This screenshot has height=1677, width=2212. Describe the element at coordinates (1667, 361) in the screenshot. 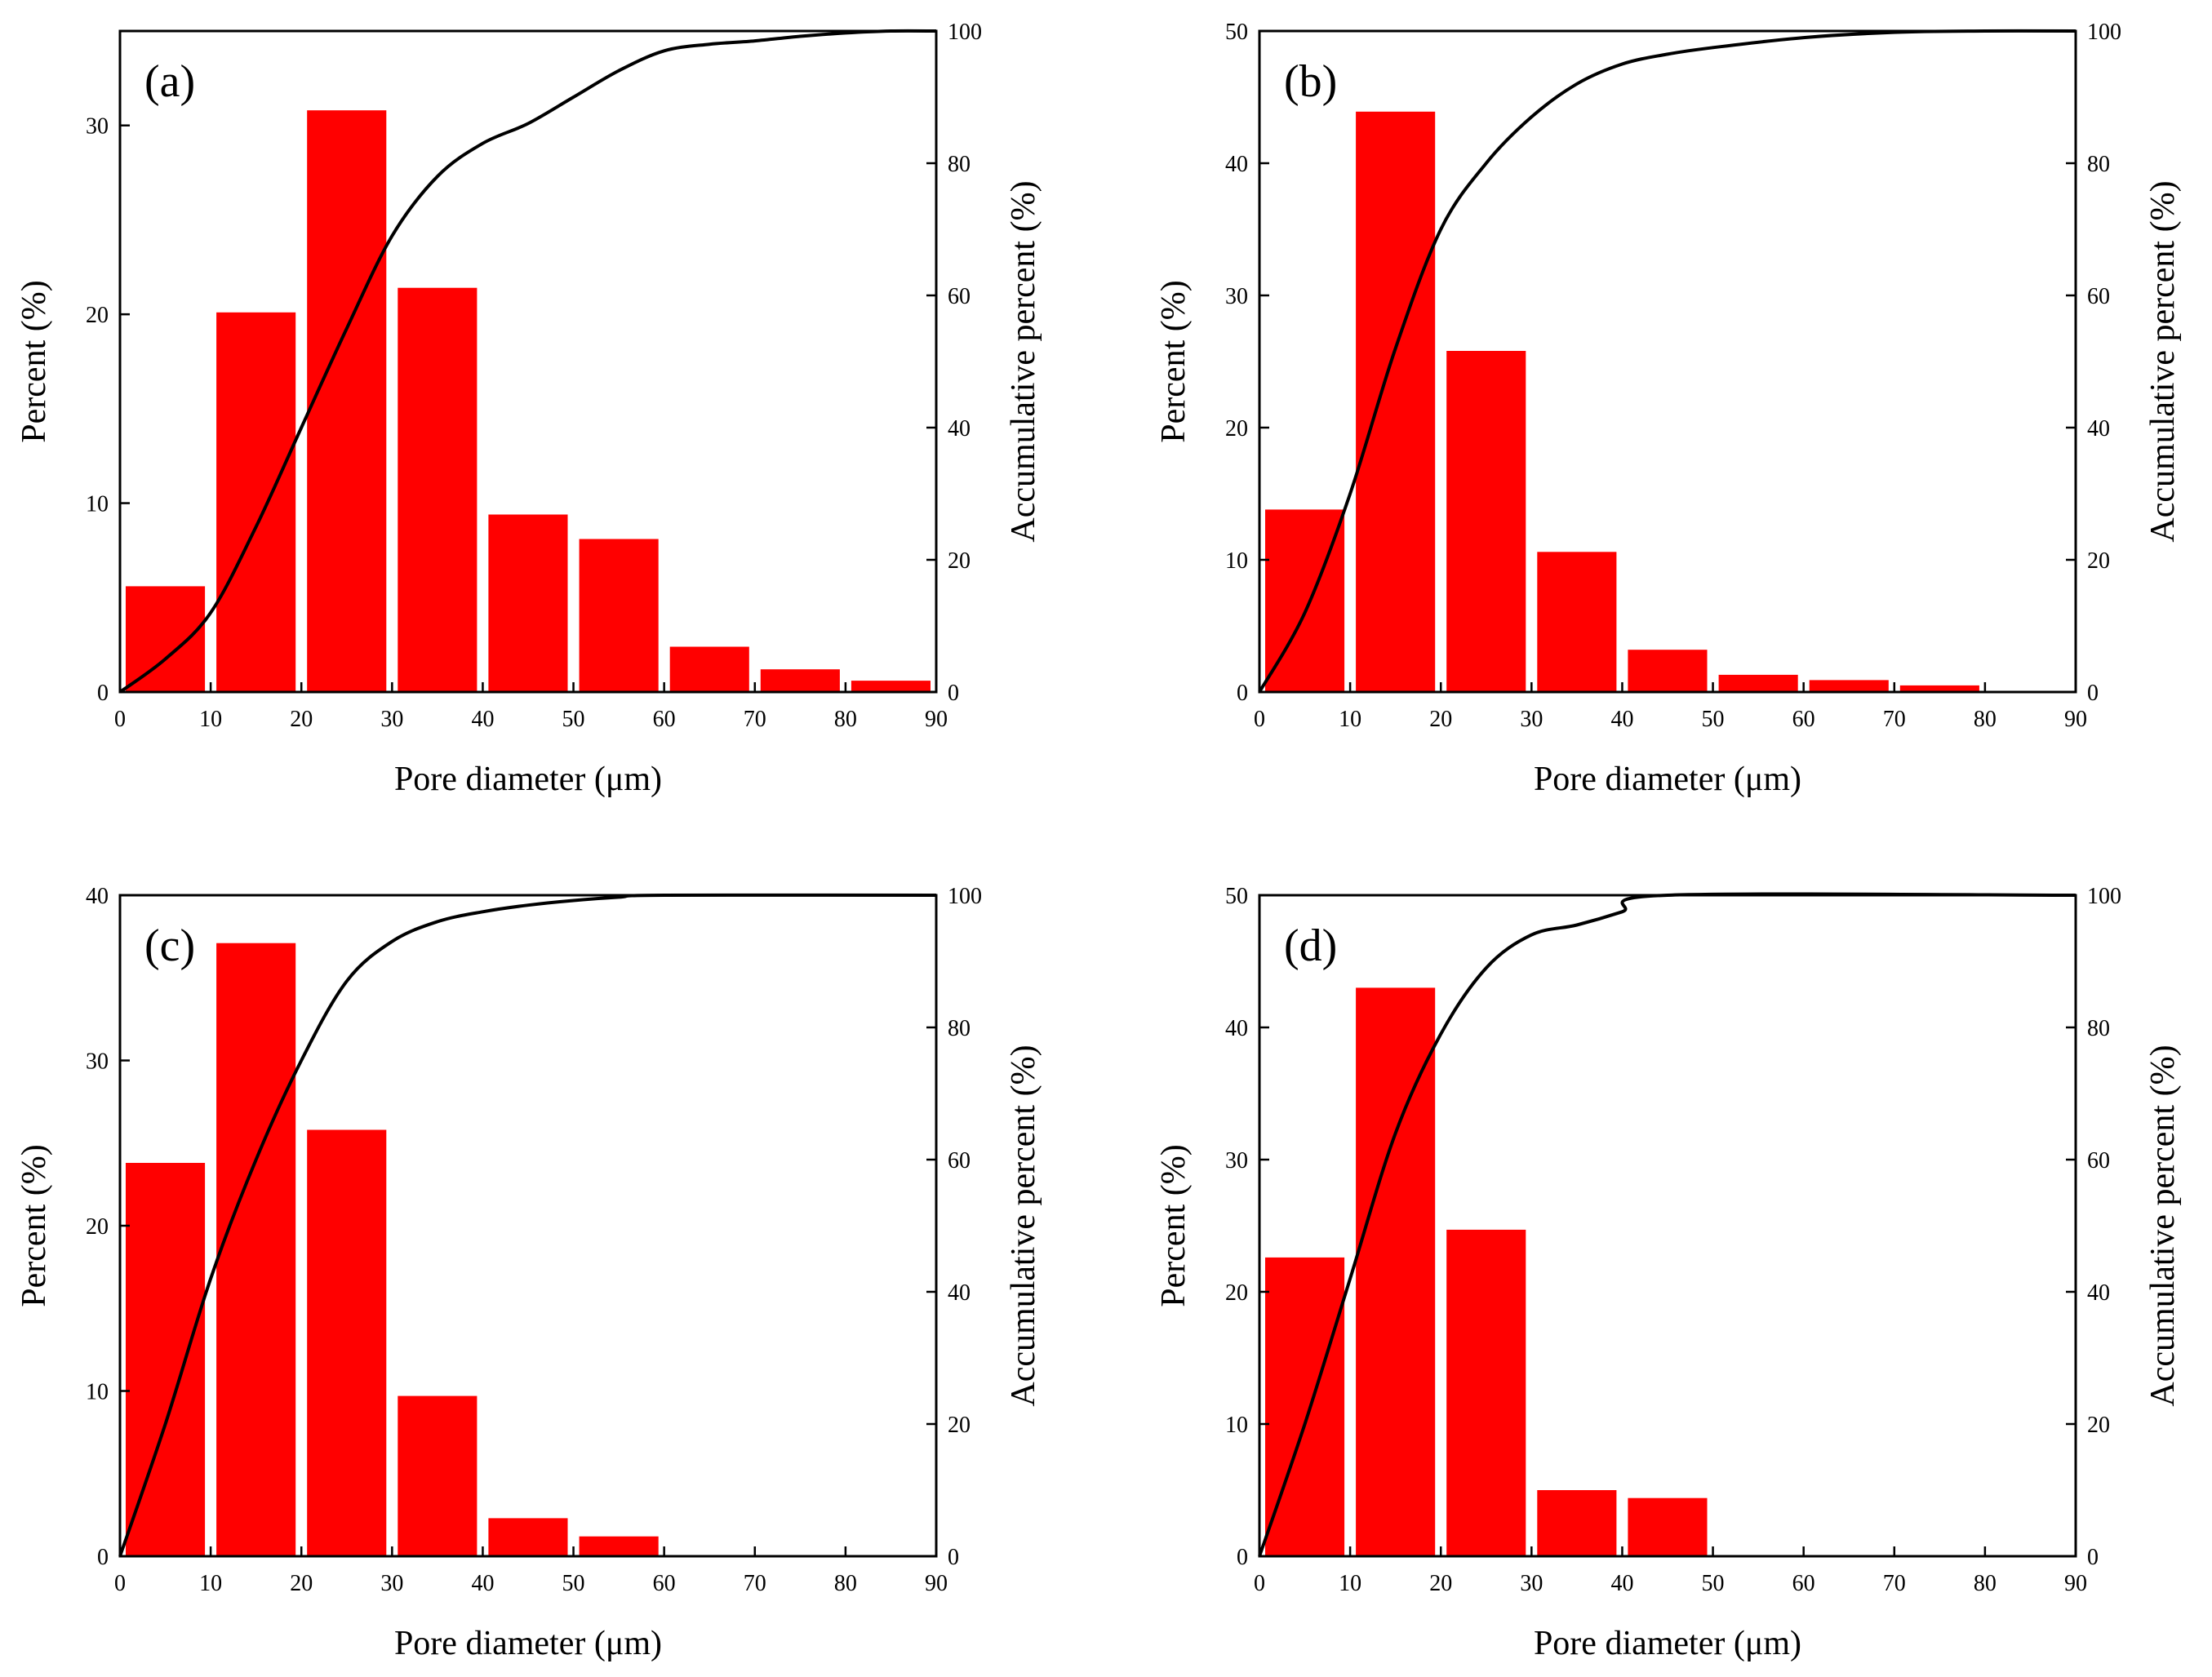

I see `cumulative-curve` at that location.